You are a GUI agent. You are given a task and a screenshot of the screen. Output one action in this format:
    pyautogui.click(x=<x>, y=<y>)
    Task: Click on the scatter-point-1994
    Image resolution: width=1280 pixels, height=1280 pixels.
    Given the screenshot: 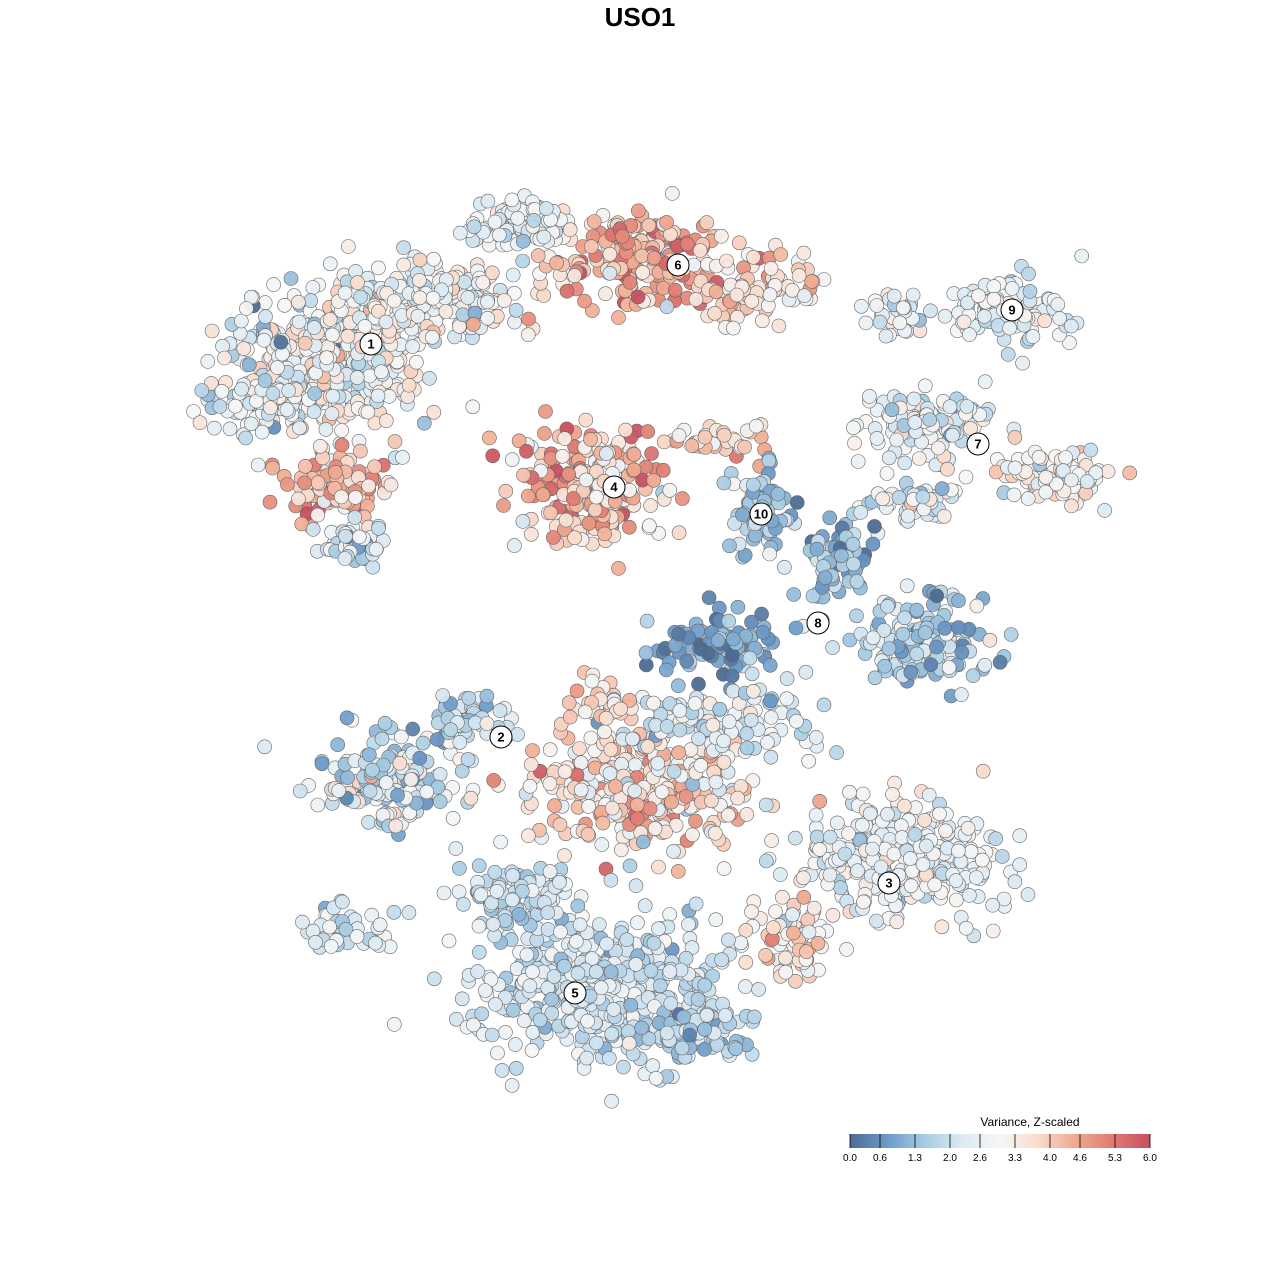 What is the action you would take?
    pyautogui.click(x=908, y=516)
    